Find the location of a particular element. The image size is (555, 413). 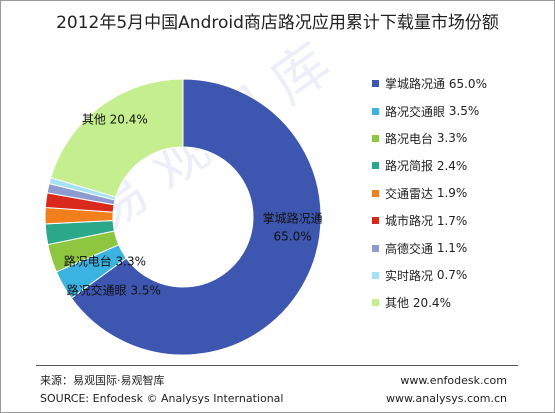

slice-label-0-value: 65.0% is located at coordinates (293, 237).